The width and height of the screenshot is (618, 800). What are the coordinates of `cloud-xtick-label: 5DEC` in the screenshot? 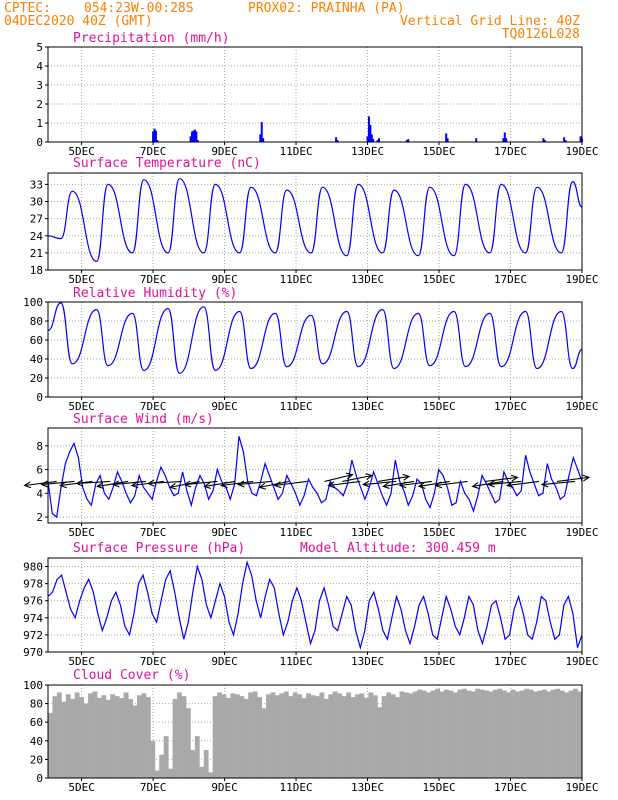 It's located at (81, 787).